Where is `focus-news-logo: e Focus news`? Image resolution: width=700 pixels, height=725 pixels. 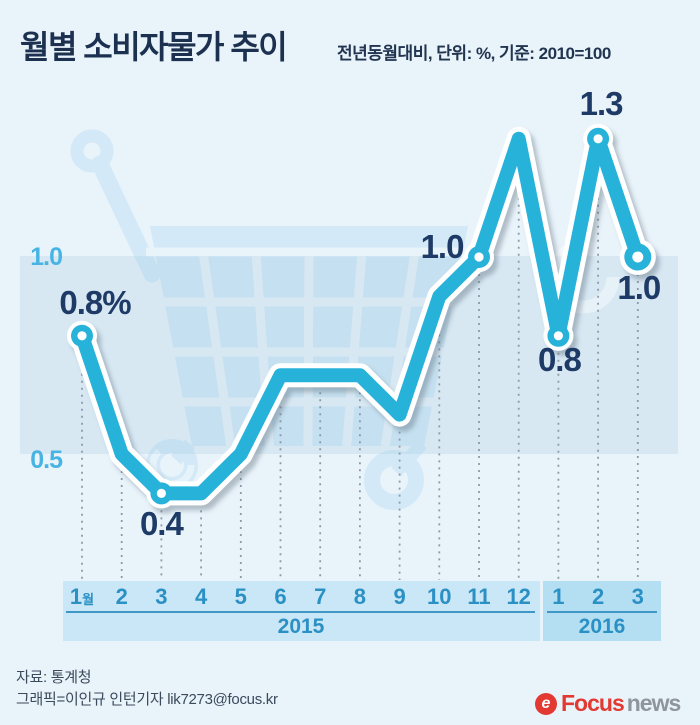
focus-news-logo: e Focus news is located at coordinates (608, 703).